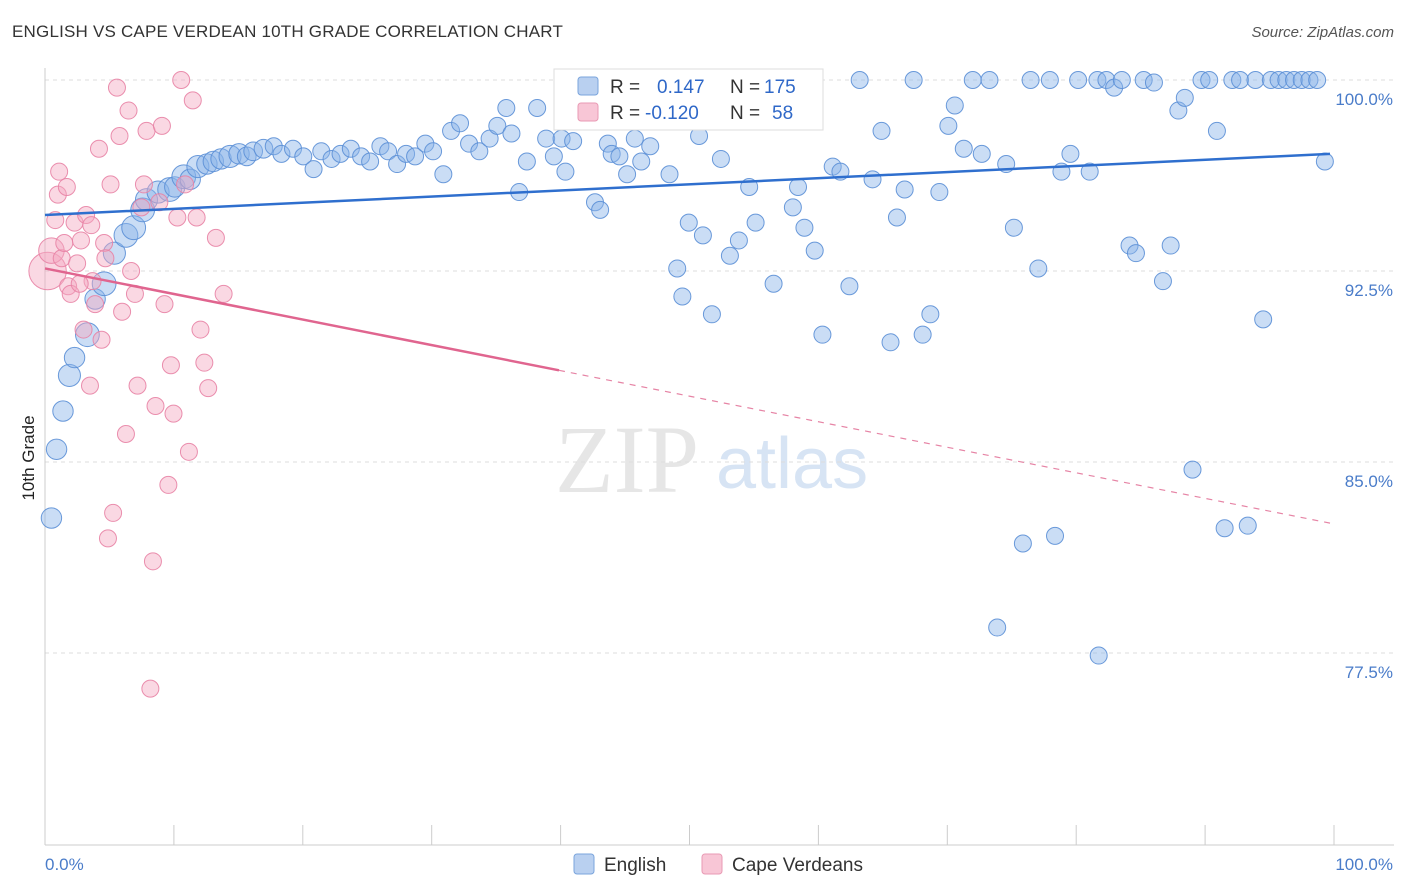 The height and width of the screenshot is (892, 1406). I want to click on cape-verdean-points, so click(130, 384).